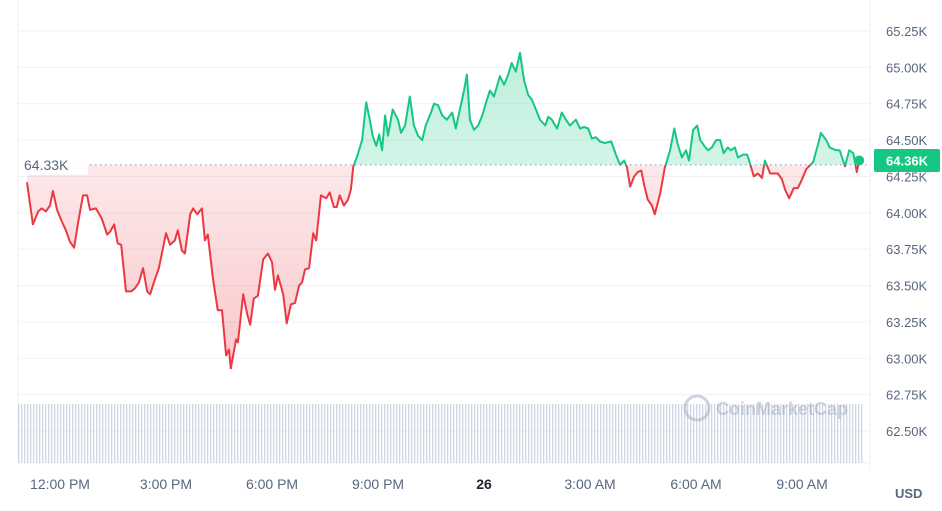 This screenshot has height=511, width=942. I want to click on x-tick-label: 9:00 PM, so click(378, 484).